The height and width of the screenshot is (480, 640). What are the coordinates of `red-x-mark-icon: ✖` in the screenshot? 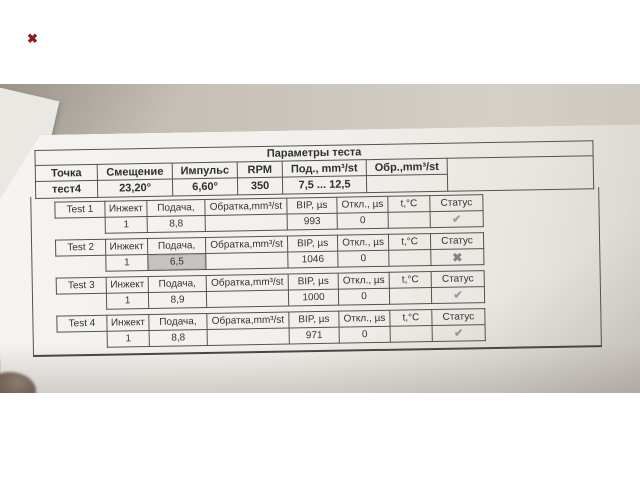 It's located at (32, 38).